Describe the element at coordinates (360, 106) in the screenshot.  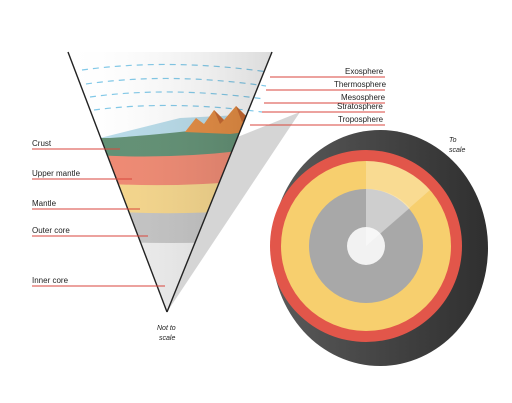
I see `label-stratosphere: Stratosphere` at that location.